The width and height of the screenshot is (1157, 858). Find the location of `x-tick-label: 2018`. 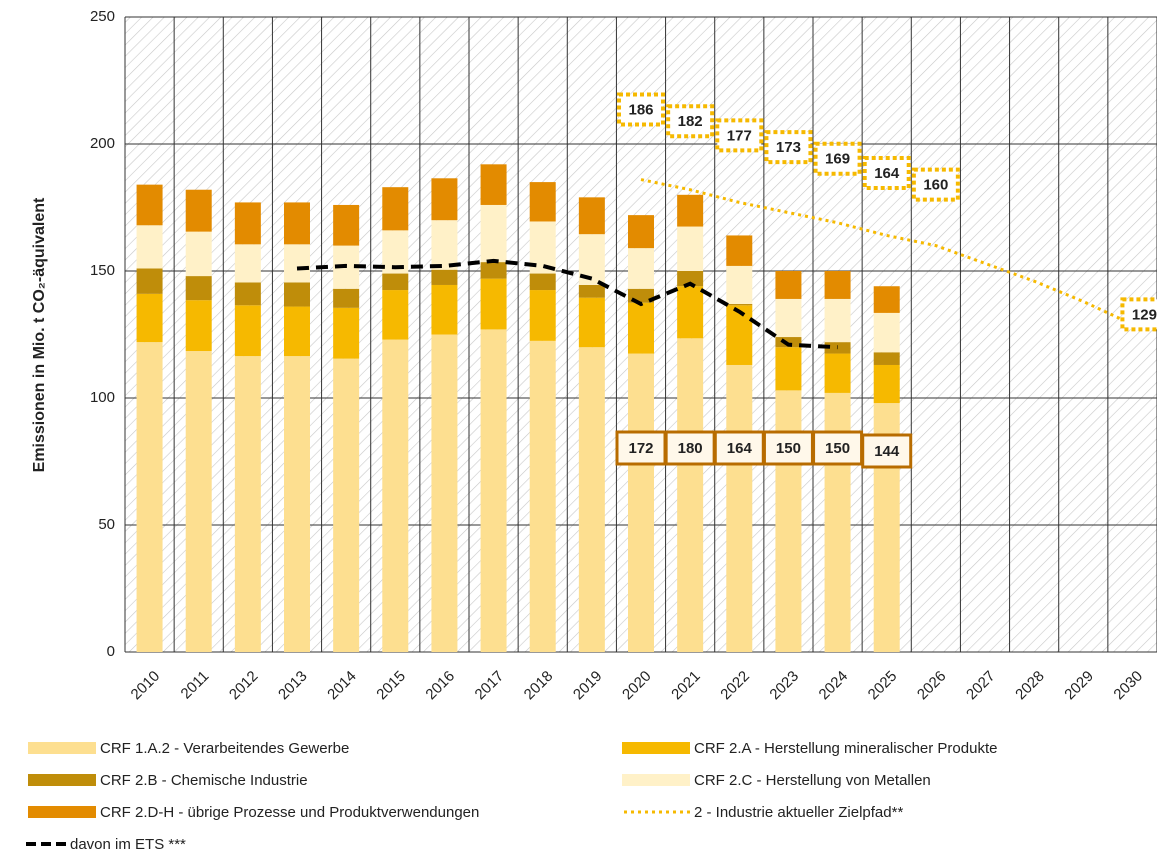

x-tick-label: 2018 is located at coordinates (539, 686).